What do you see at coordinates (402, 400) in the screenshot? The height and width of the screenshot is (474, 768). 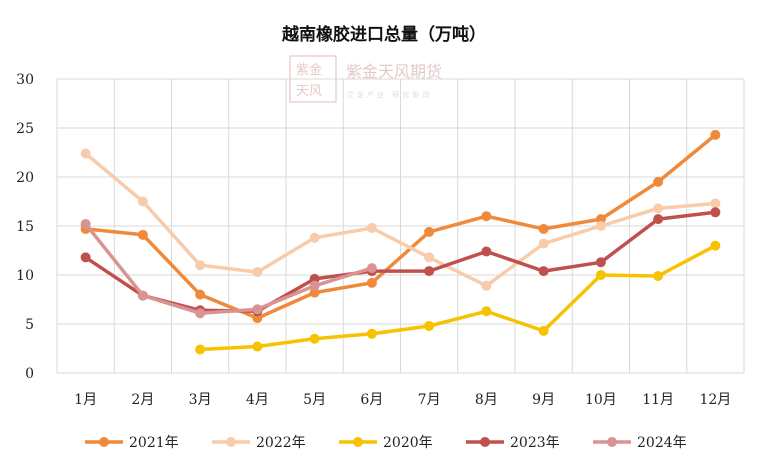 I see `x-axis: 1月 2月 3月 4月 5月 6月 7月 8月 9月 10月 11月 12月` at bounding box center [402, 400].